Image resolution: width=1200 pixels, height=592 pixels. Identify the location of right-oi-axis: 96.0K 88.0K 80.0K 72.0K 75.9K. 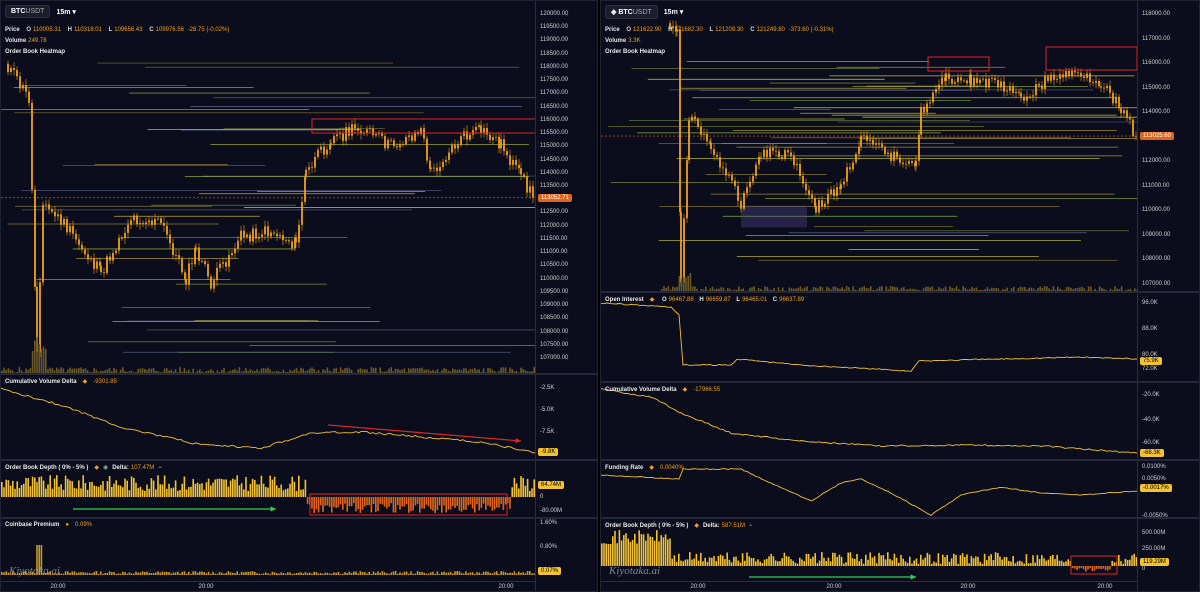
(1168, 337).